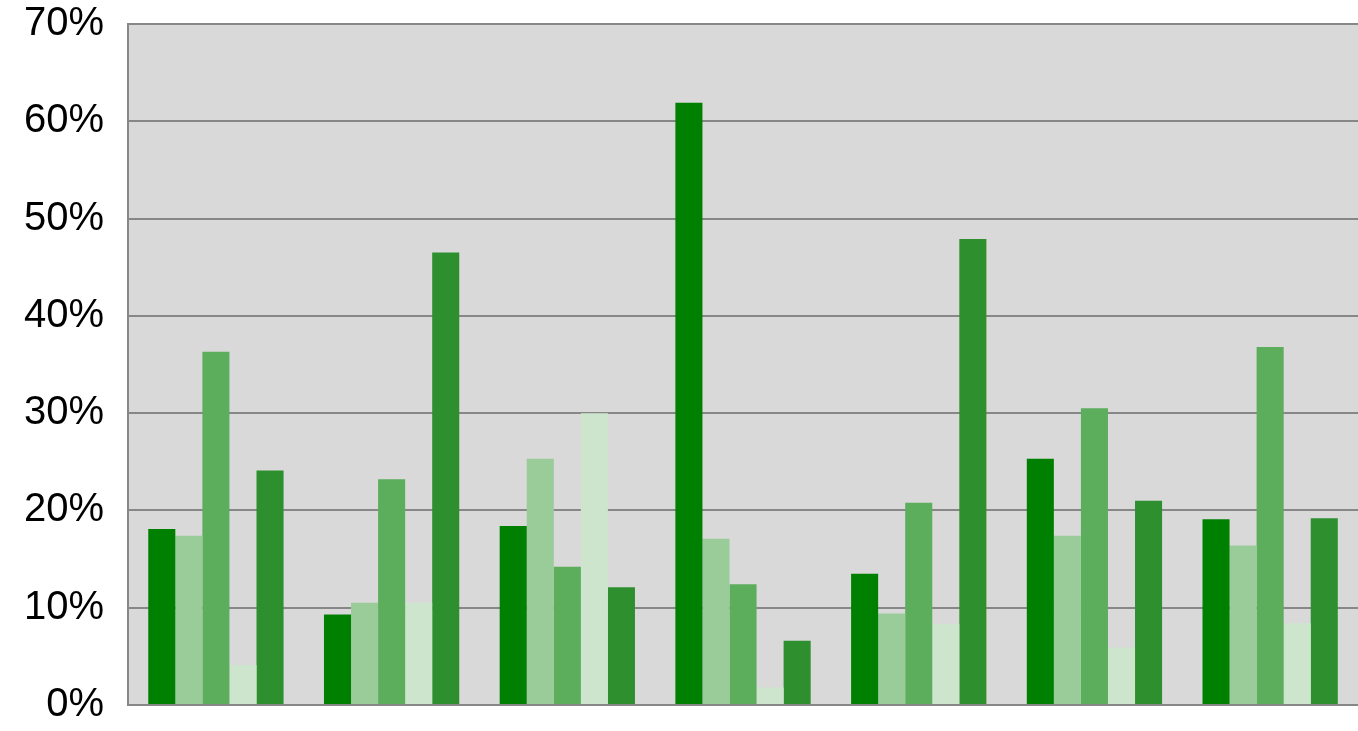 Image resolution: width=1358 pixels, height=731 pixels. Describe the element at coordinates (64, 507) in the screenshot. I see `y-tick-label: 20%` at that location.